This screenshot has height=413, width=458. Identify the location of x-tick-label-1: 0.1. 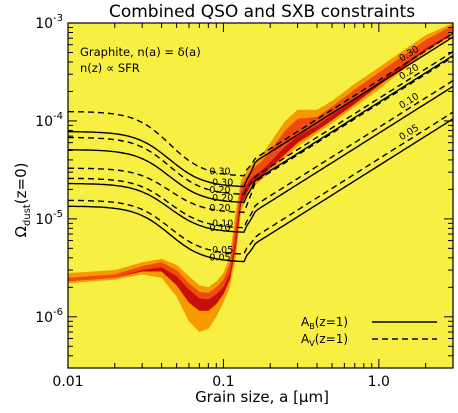
(223, 382).